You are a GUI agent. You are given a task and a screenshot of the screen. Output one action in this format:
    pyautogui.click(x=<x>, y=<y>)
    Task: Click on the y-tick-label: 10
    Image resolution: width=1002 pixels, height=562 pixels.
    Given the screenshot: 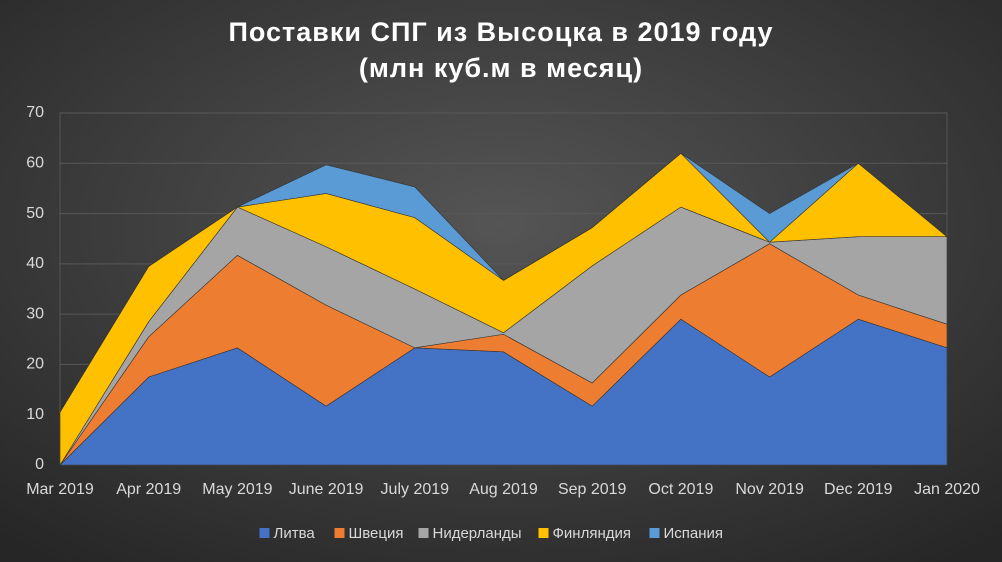 What is the action you would take?
    pyautogui.click(x=35, y=414)
    